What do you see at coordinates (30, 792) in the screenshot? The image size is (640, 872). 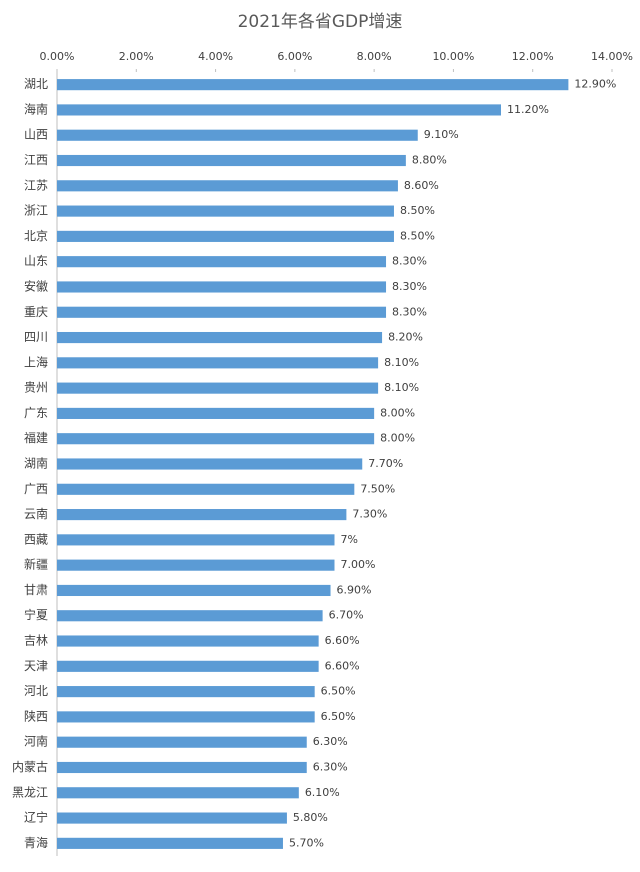 I see `y-tick-label: 黑龙江` at bounding box center [30, 792].